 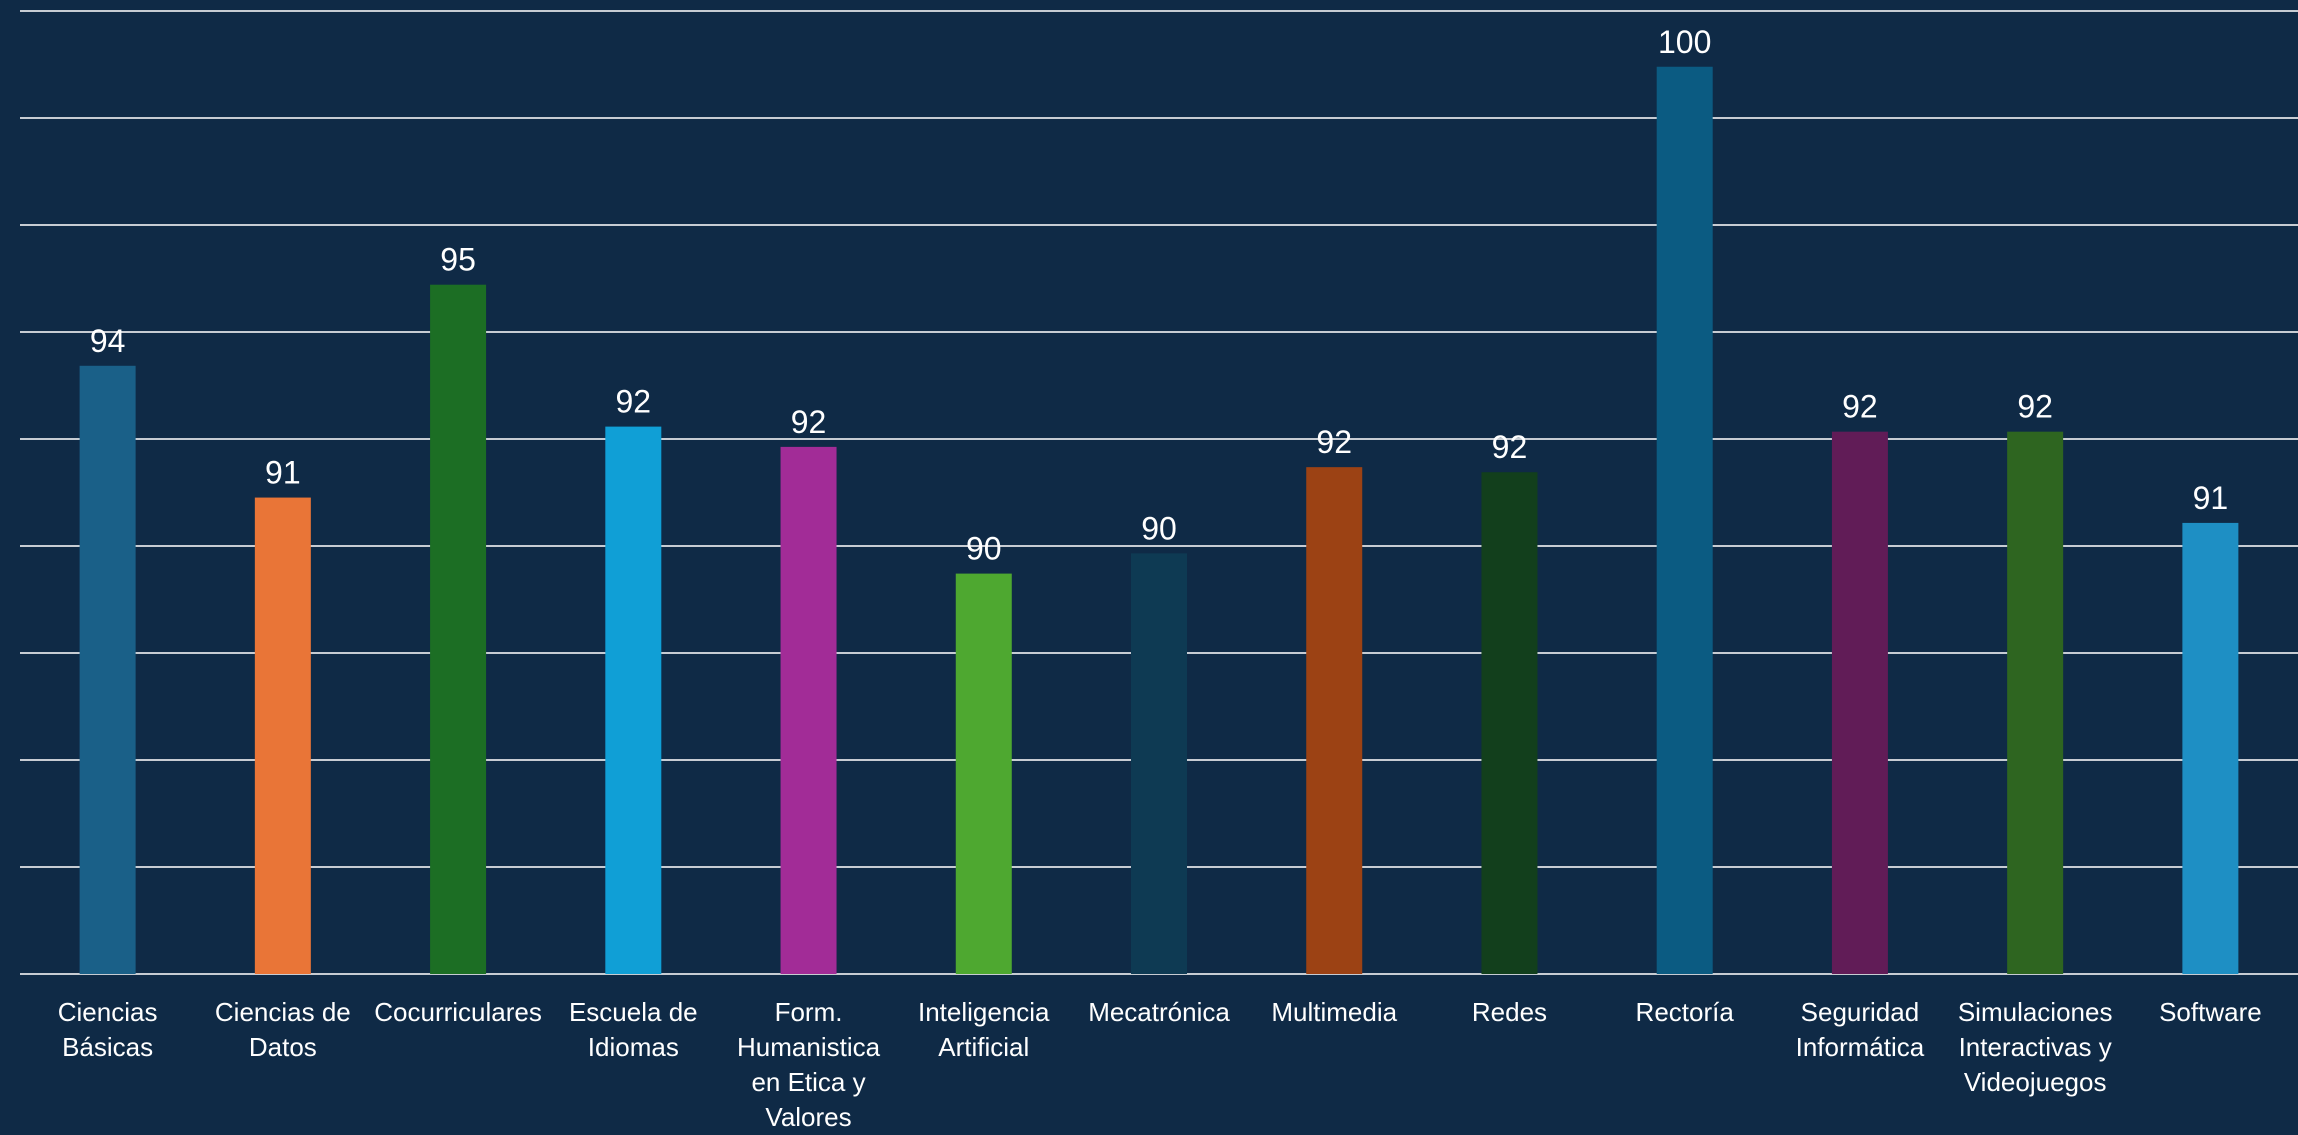 I want to click on category-label-line: Seguridad, so click(x=1860, y=1012).